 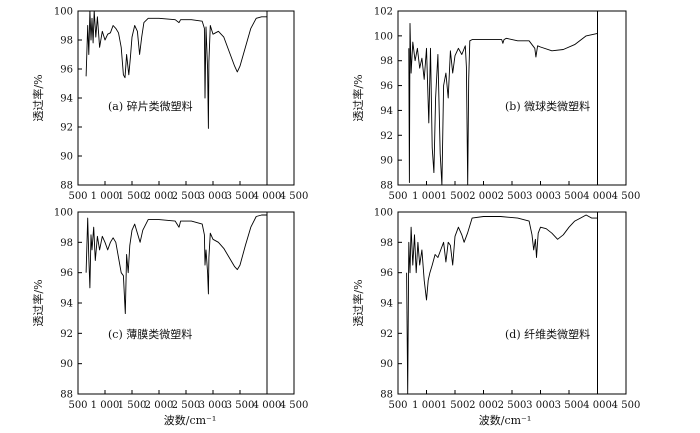 I want to click on panel-label-b: (b) 微球类微塑料, so click(x=547, y=106).